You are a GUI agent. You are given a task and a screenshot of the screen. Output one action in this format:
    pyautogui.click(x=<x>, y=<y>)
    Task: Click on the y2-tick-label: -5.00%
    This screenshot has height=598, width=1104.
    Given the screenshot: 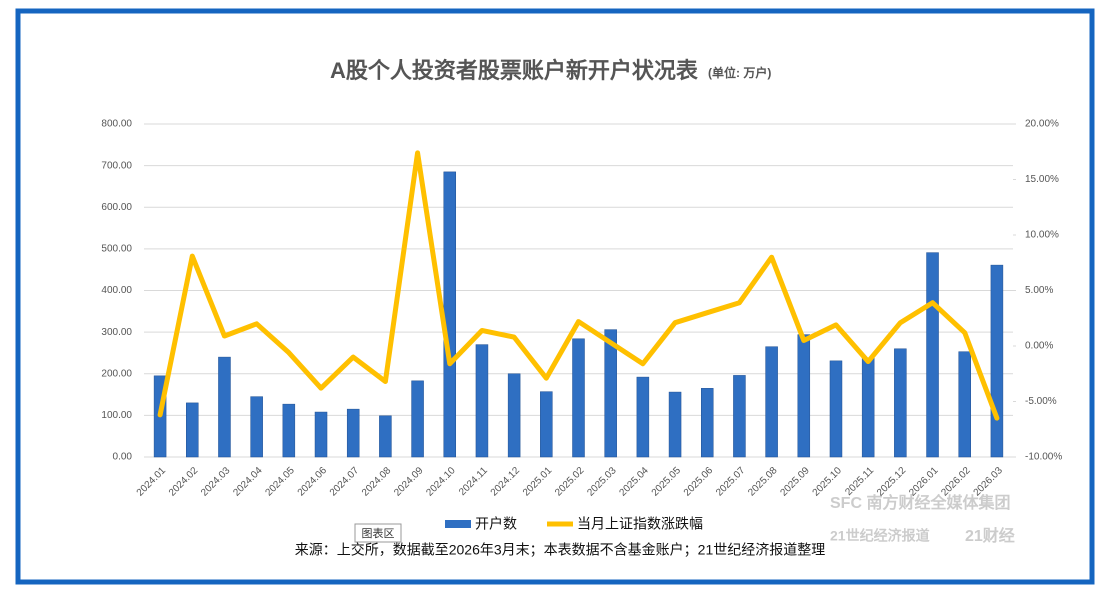 What is the action you would take?
    pyautogui.click(x=1041, y=401)
    